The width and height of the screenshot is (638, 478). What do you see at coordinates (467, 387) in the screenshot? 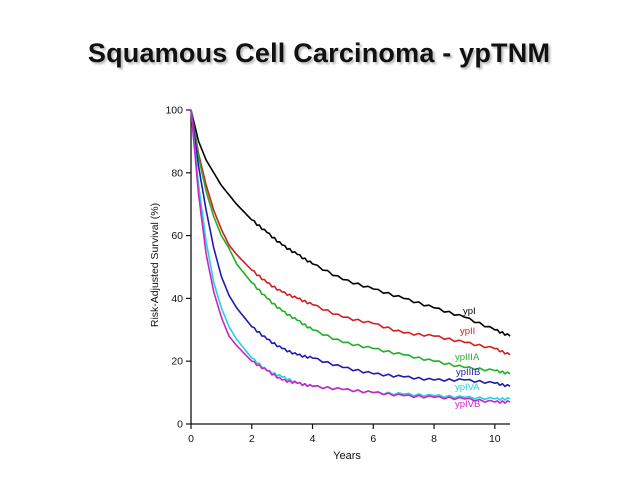
I see `series-label-ypiva: ypIVA` at bounding box center [467, 387].